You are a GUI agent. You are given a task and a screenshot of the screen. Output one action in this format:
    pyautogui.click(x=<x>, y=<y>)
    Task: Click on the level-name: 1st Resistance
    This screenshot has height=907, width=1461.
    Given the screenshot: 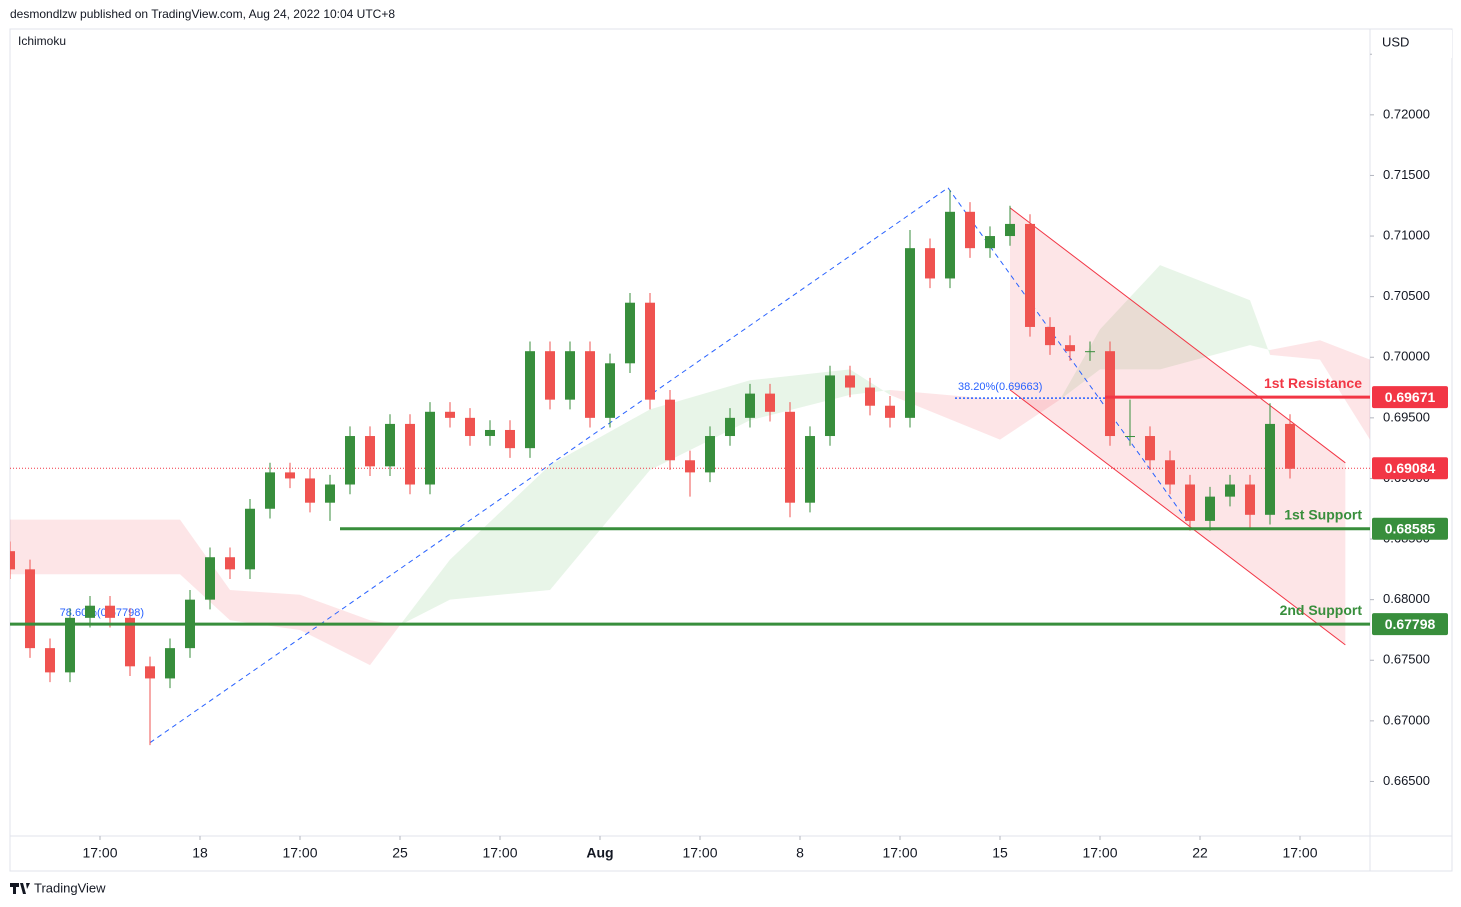 What is the action you would take?
    pyautogui.click(x=1313, y=383)
    